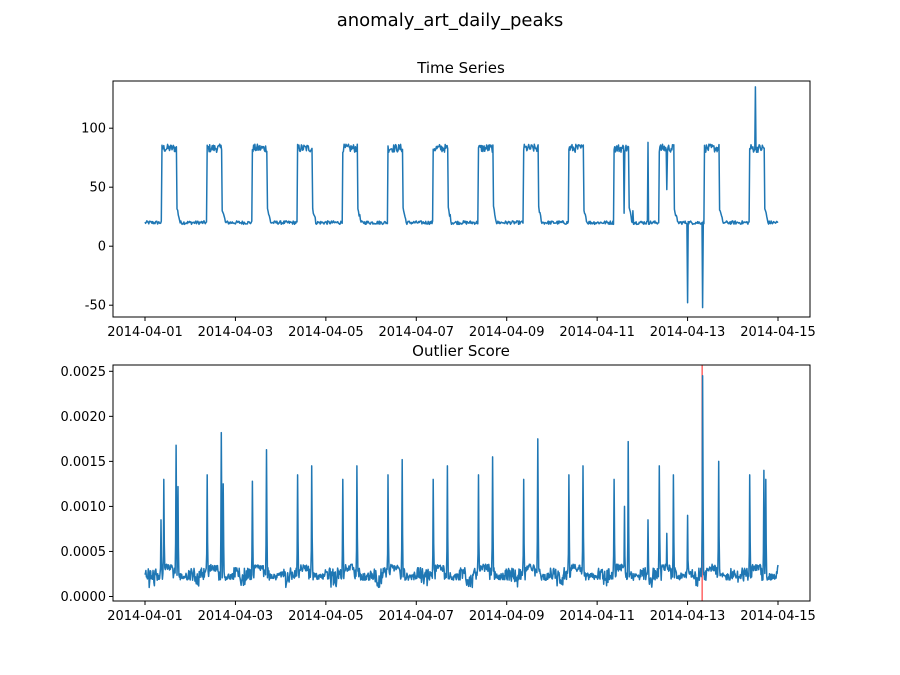  I want to click on y-tick-label: 100, so click(93, 129).